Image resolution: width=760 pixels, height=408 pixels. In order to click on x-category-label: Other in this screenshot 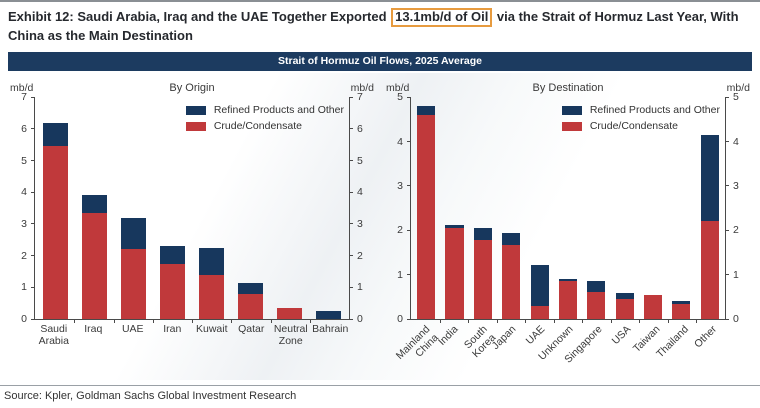, I will do `click(709, 351)`.